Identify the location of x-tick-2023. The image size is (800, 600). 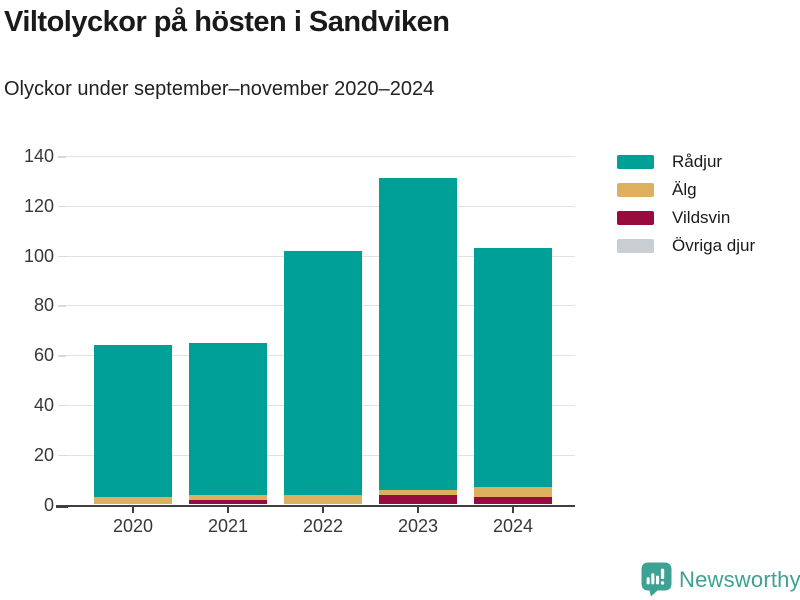
(418, 510).